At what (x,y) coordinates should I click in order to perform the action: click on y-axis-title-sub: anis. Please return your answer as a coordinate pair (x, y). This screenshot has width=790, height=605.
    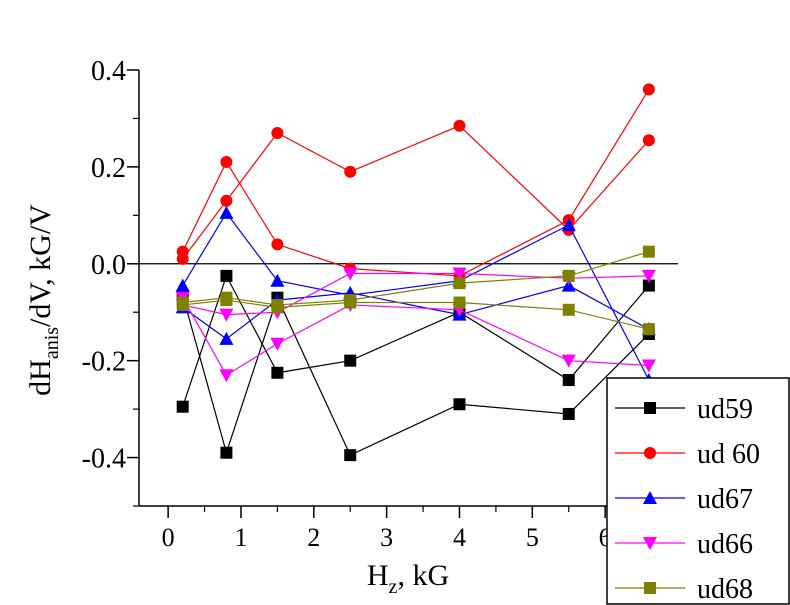
    Looking at the image, I should click on (52, 343).